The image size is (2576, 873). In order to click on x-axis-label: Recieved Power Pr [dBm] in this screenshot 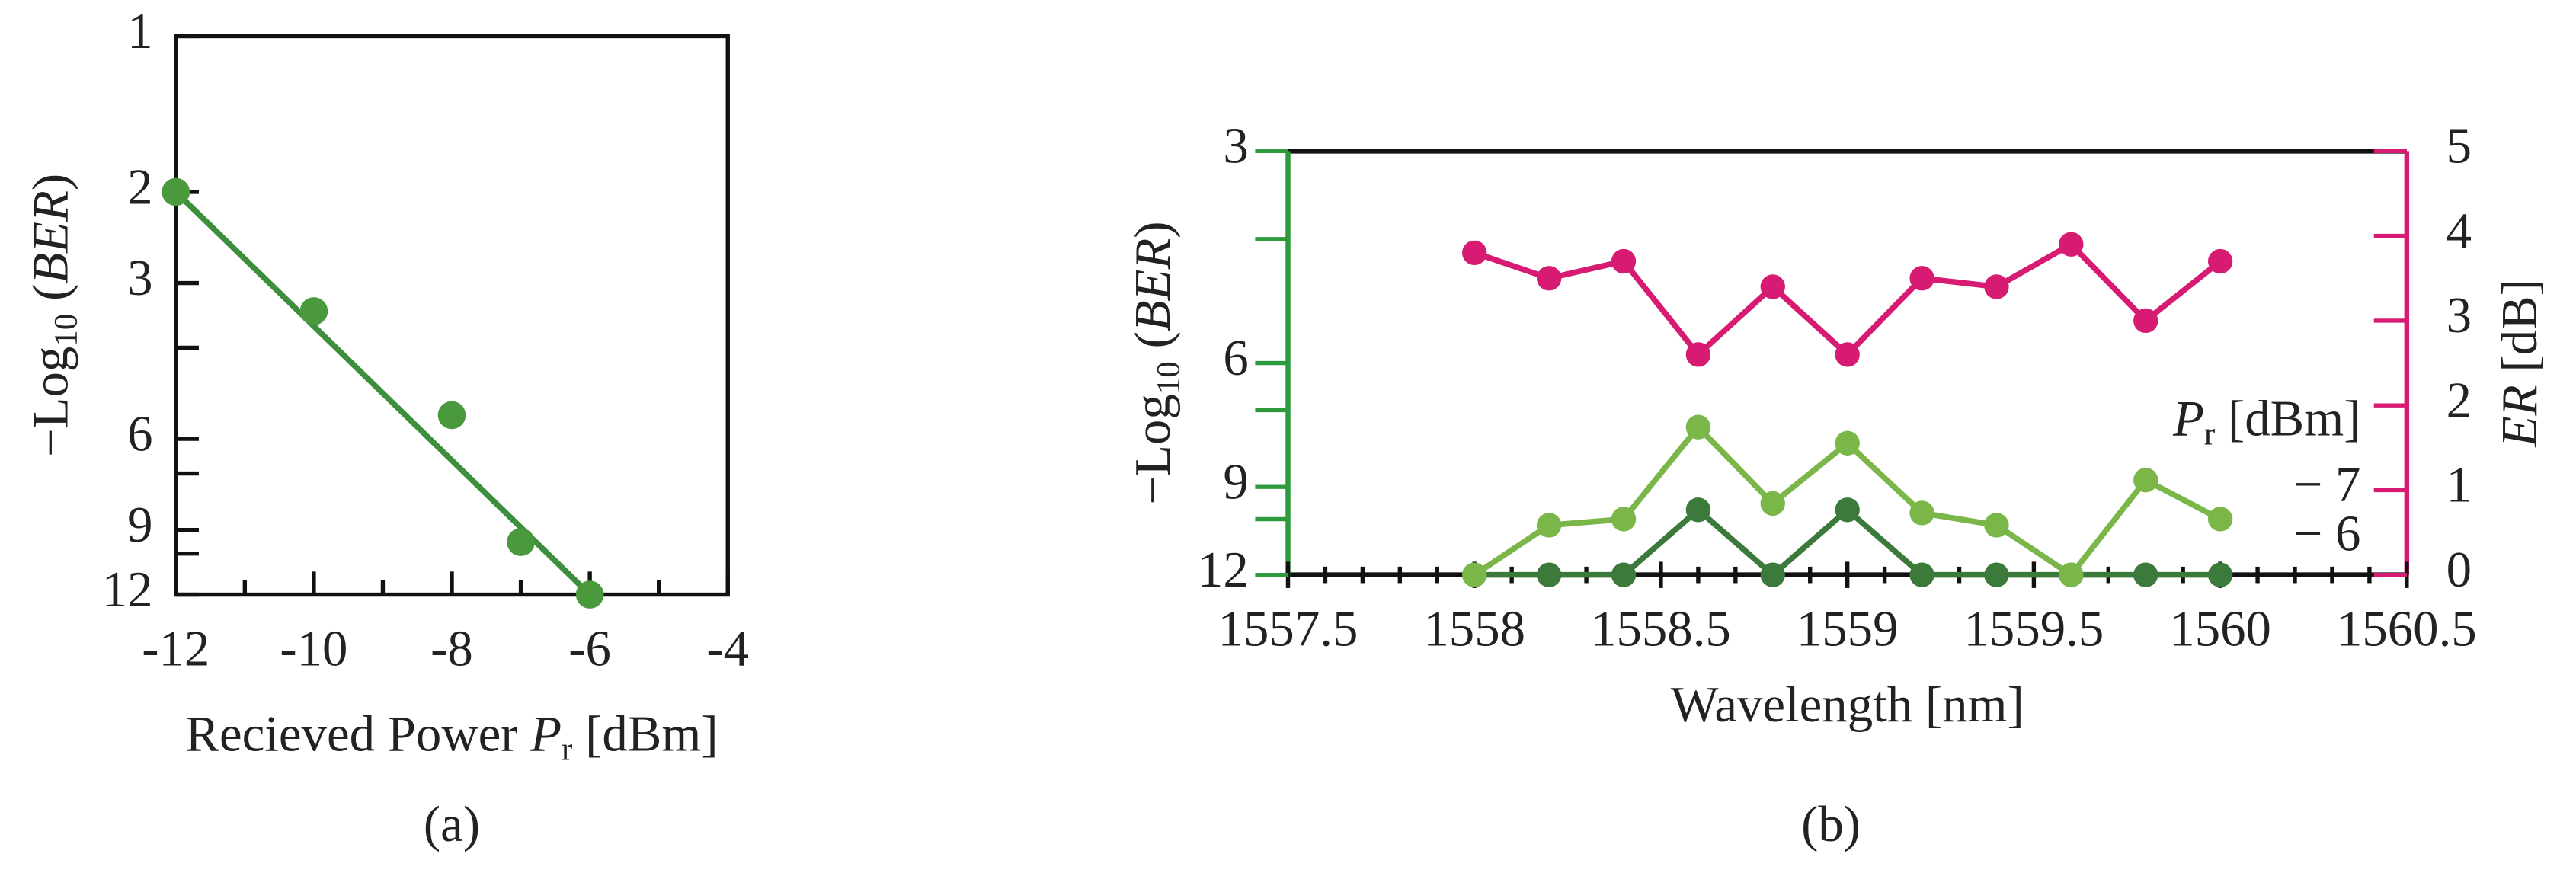, I will do `click(451, 737)`.